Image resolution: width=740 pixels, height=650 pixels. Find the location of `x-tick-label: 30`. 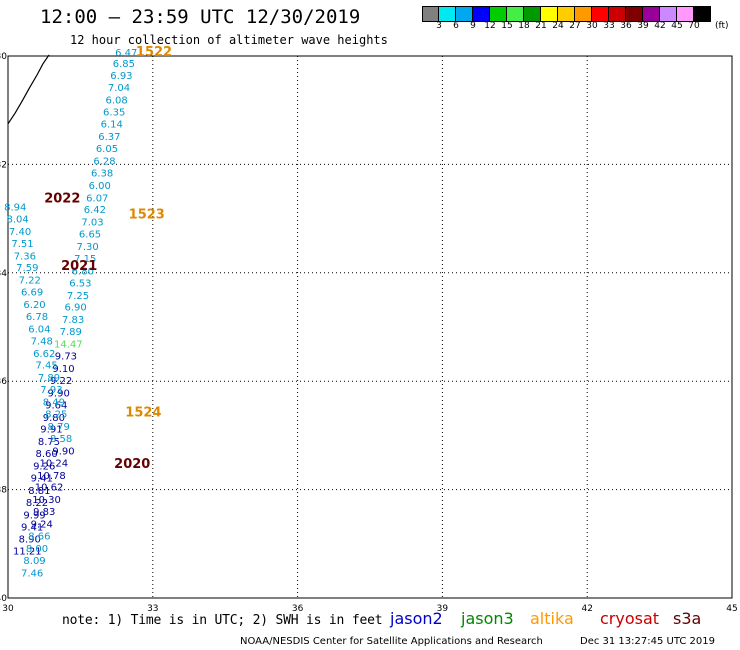

x-tick-label: 30 is located at coordinates (8, 609).